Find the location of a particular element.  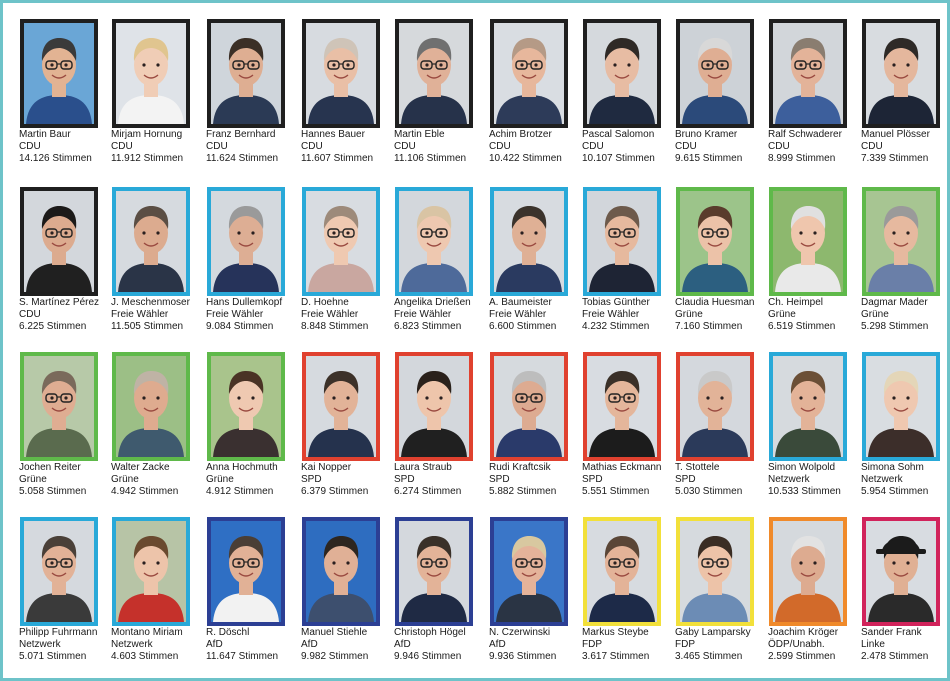

candidate-card: R. Döschl AfD 11.647 Stimmen is located at coordinates (245, 589).